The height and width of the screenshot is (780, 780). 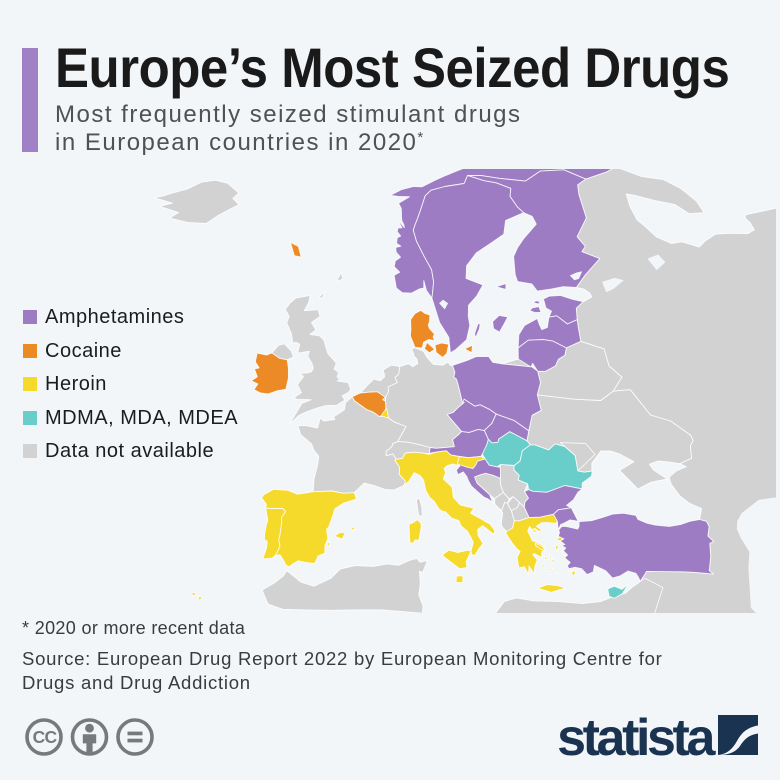 What do you see at coordinates (637, 737) in the screenshot?
I see `svg-text: statista` at bounding box center [637, 737].